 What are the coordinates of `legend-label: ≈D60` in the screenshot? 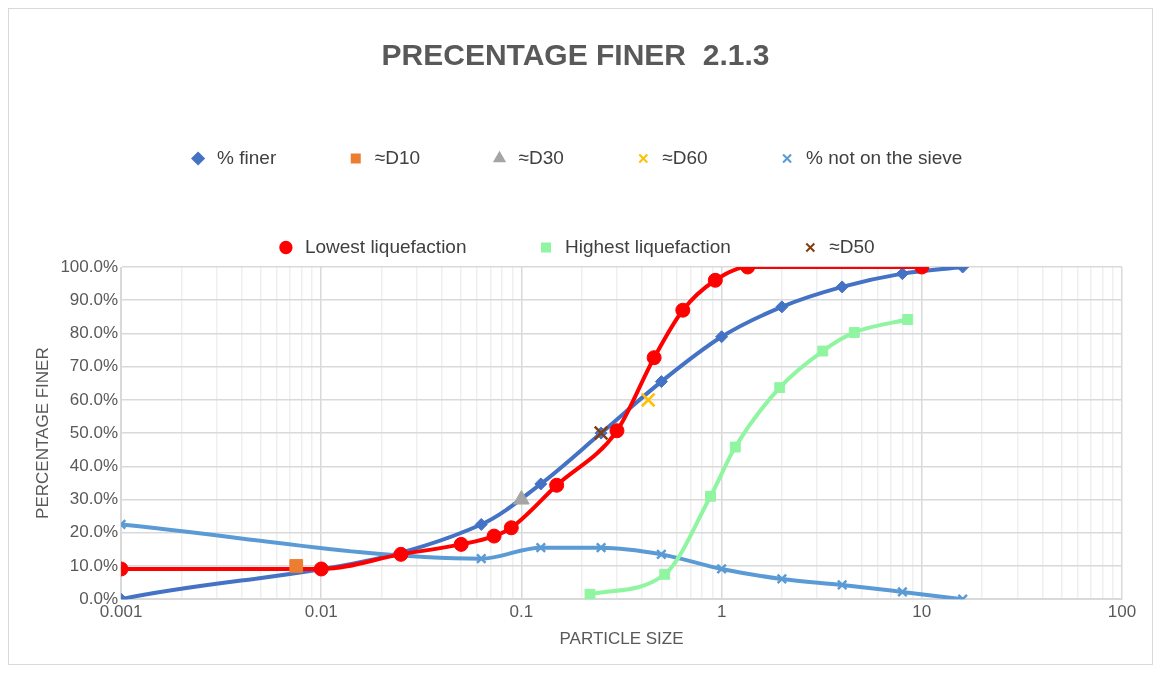 It's located at (685, 157).